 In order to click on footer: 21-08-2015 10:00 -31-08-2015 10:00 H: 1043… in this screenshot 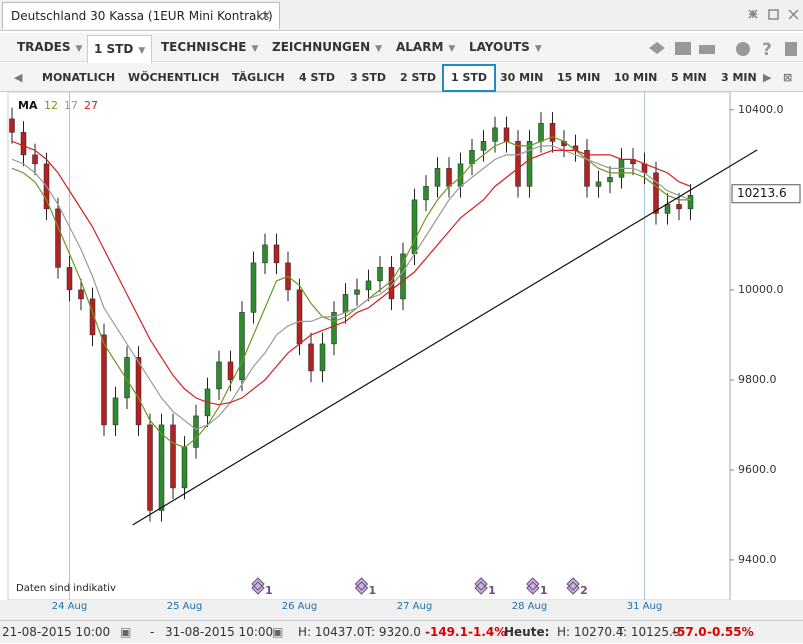, I will do `click(401, 631)`.